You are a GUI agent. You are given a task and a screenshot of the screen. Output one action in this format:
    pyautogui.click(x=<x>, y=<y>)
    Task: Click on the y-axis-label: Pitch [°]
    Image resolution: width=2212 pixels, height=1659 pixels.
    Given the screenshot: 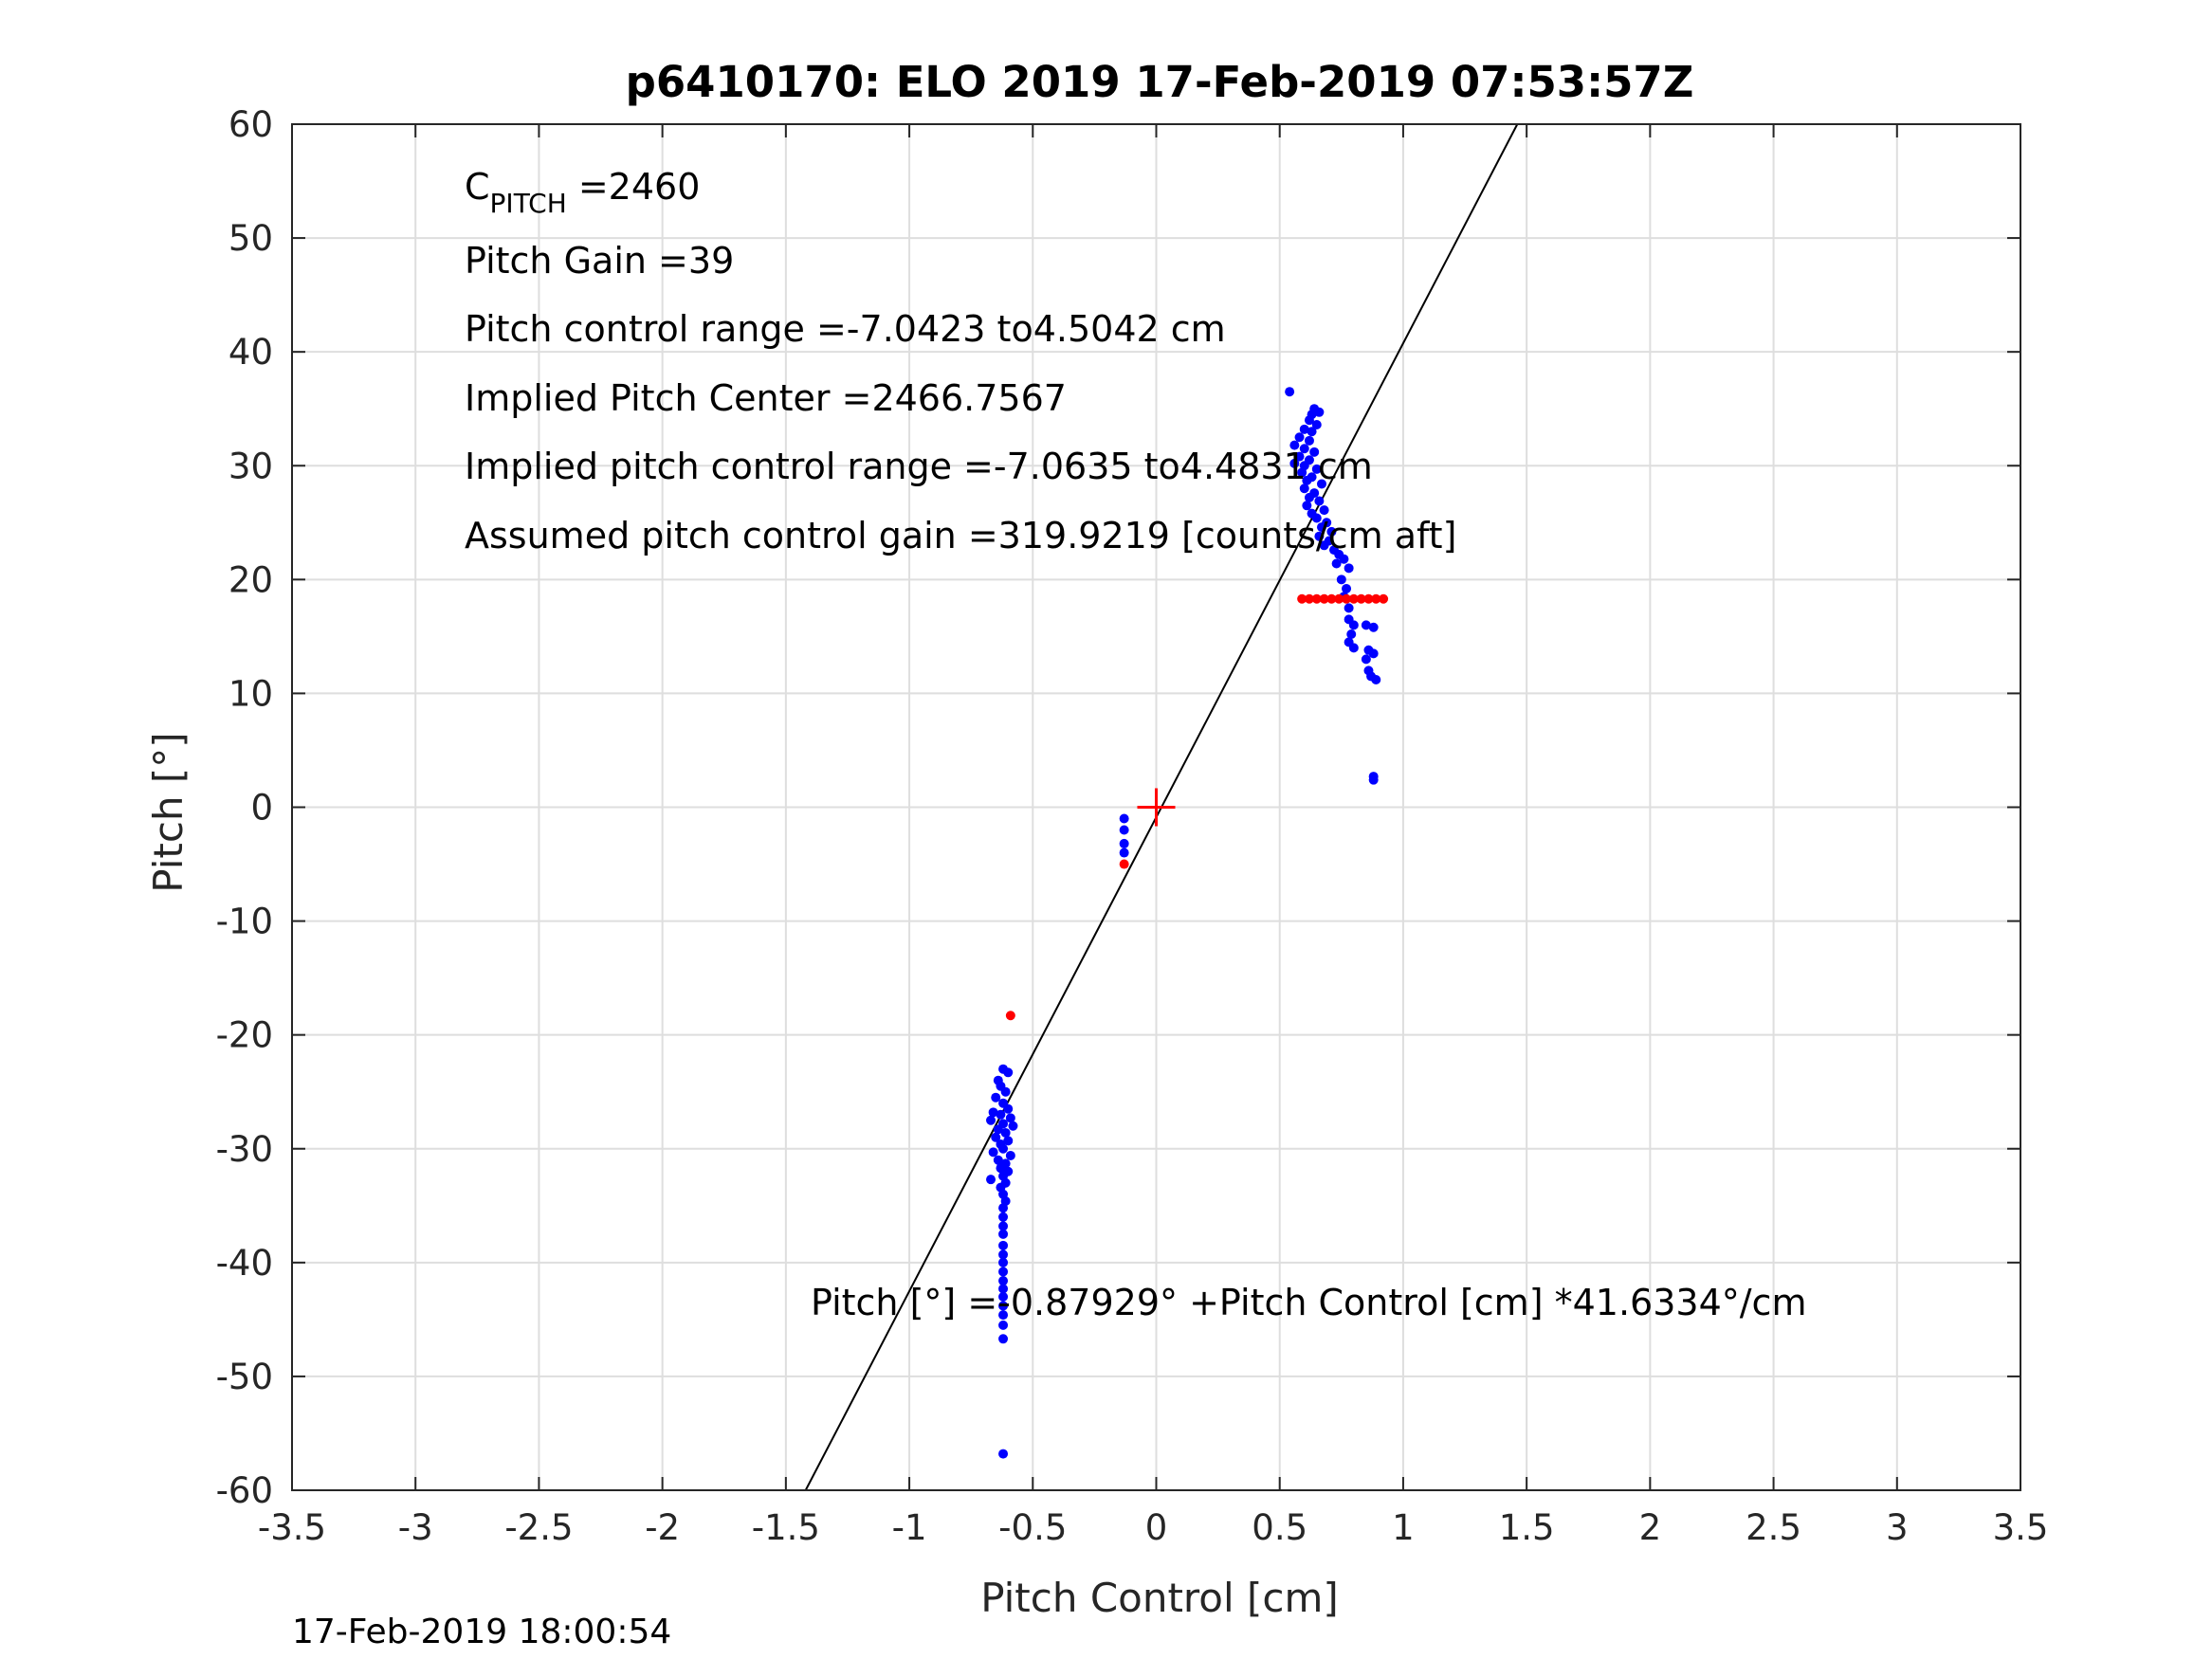 What is the action you would take?
    pyautogui.click(x=168, y=812)
    